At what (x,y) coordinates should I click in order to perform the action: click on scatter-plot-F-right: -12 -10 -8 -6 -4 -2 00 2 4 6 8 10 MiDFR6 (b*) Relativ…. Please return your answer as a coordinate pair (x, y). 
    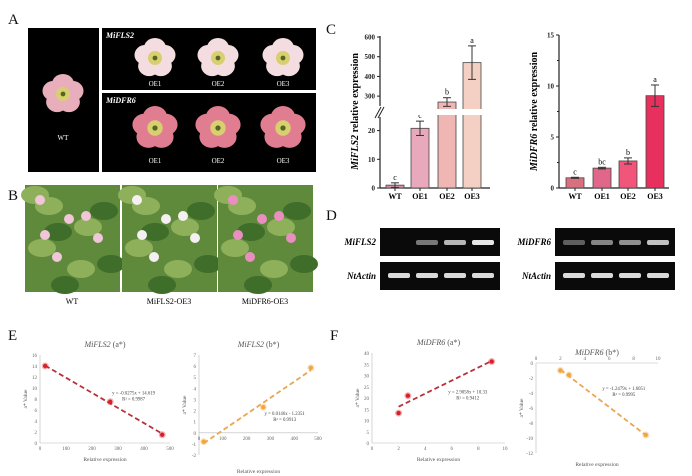
    Looking at the image, I should click on (590, 408).